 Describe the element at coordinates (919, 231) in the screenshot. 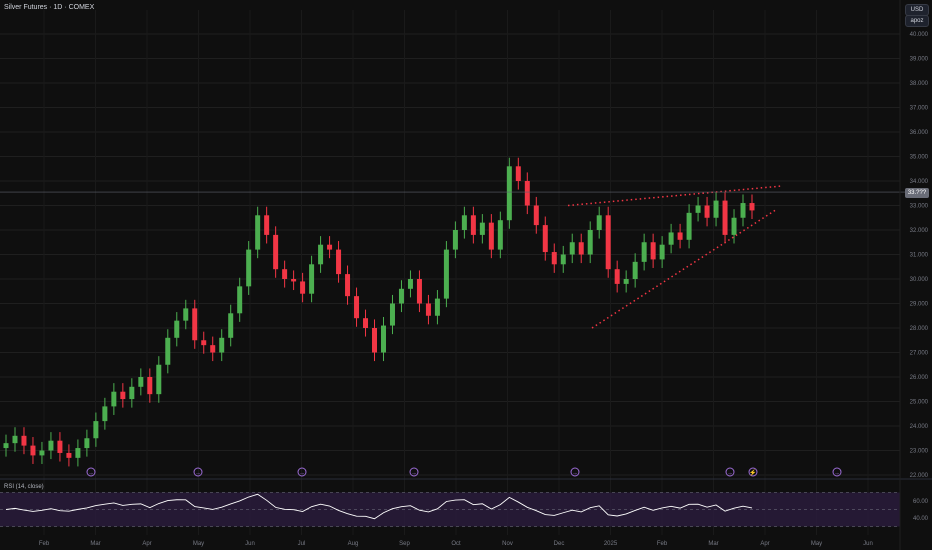

I see `price-label: 32.000` at that location.